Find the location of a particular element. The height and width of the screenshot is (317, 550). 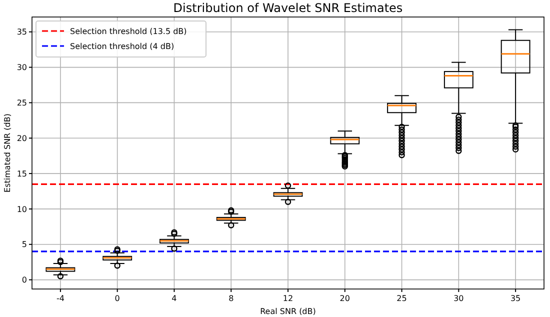

x-tick-label: 25 is located at coordinates (401, 298).